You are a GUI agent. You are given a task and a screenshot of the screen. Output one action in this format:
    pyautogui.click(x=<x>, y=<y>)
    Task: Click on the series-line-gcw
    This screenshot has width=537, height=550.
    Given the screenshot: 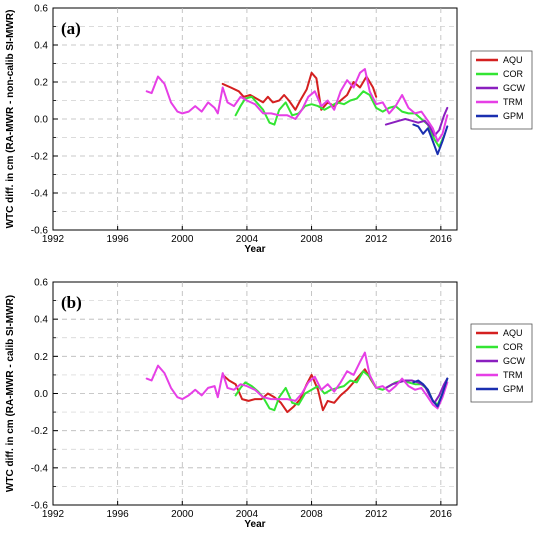 What is the action you would take?
    pyautogui.click(x=416, y=121)
    